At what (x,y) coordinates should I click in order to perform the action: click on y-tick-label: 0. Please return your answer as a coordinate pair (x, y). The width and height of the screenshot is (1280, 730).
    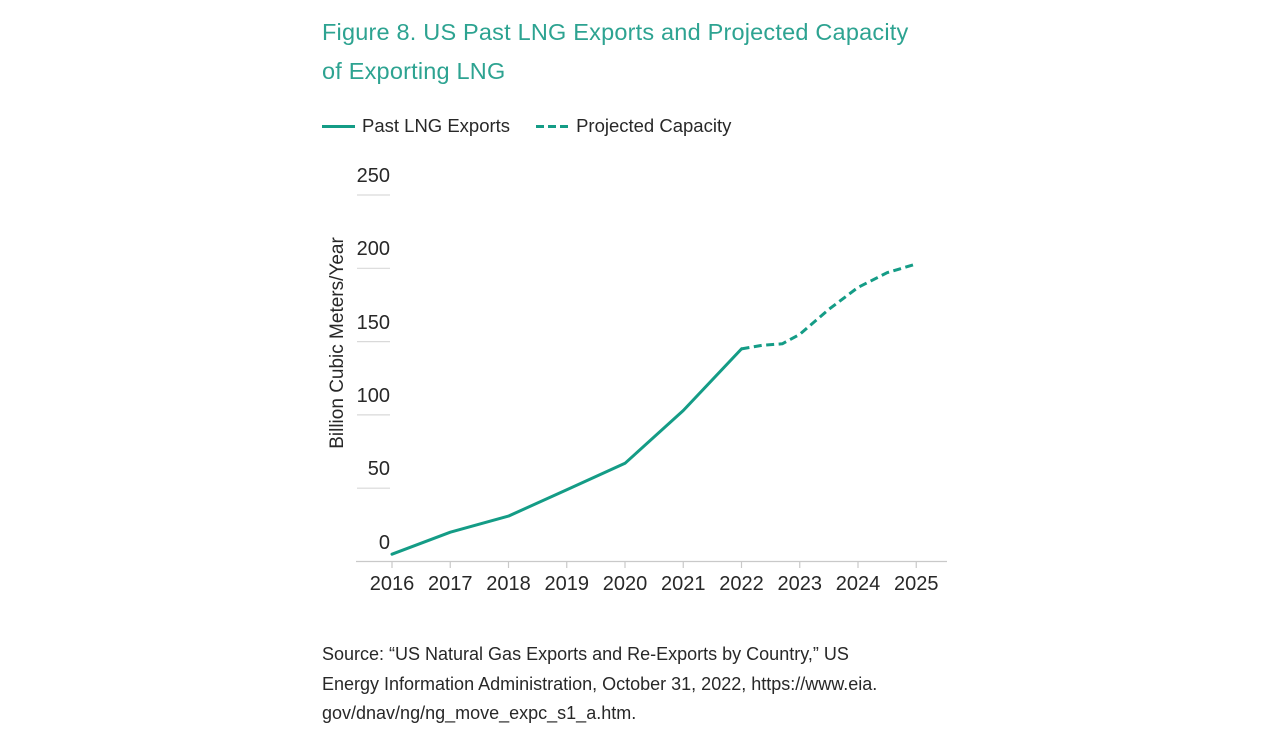
    Looking at the image, I should click on (384, 542).